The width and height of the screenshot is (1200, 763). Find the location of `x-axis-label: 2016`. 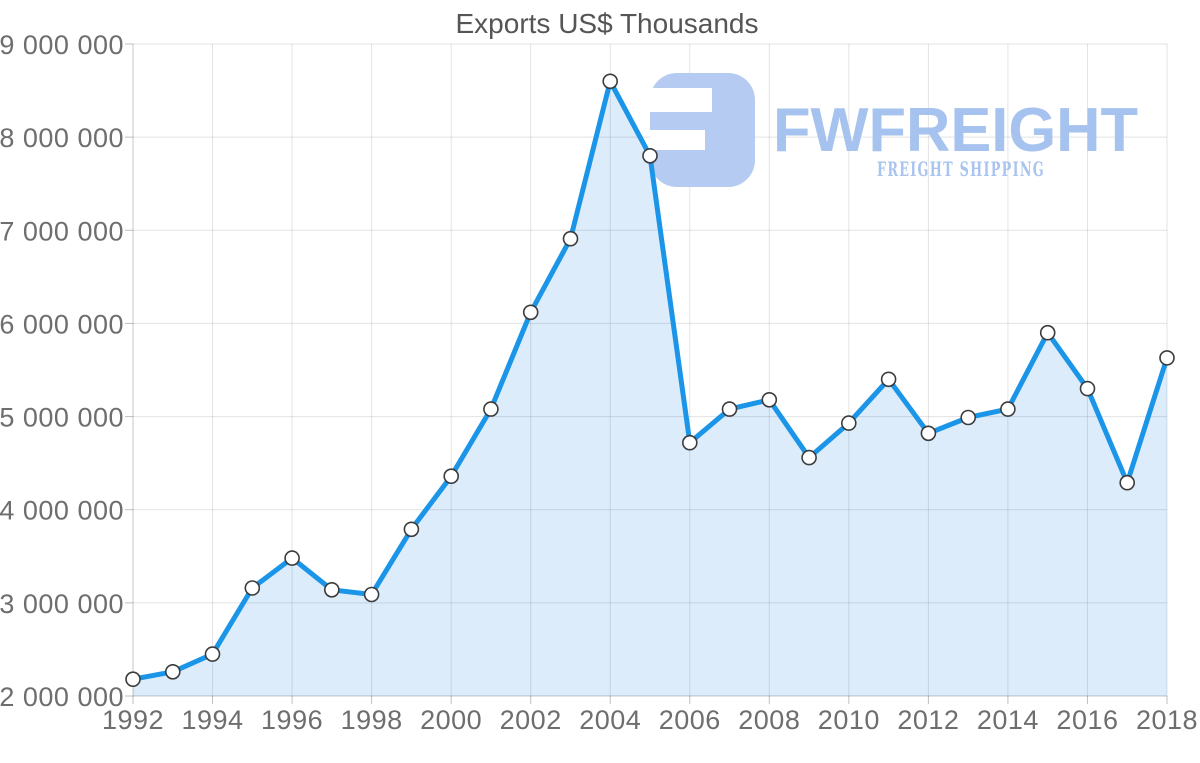

x-axis-label: 2016 is located at coordinates (1087, 720).